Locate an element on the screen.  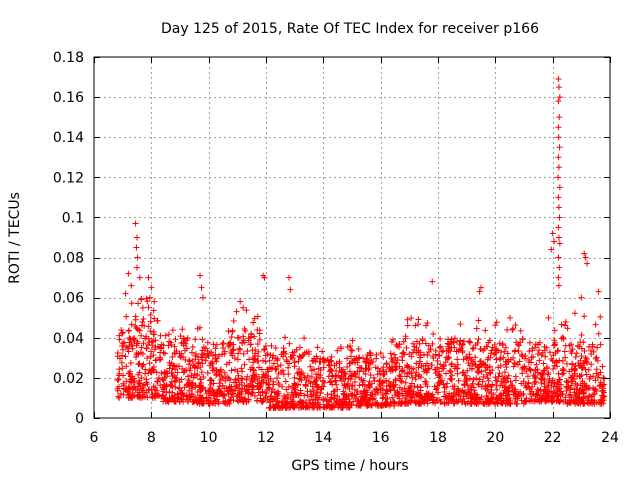
x-axis-label: GPS time / hours is located at coordinates (349, 466).